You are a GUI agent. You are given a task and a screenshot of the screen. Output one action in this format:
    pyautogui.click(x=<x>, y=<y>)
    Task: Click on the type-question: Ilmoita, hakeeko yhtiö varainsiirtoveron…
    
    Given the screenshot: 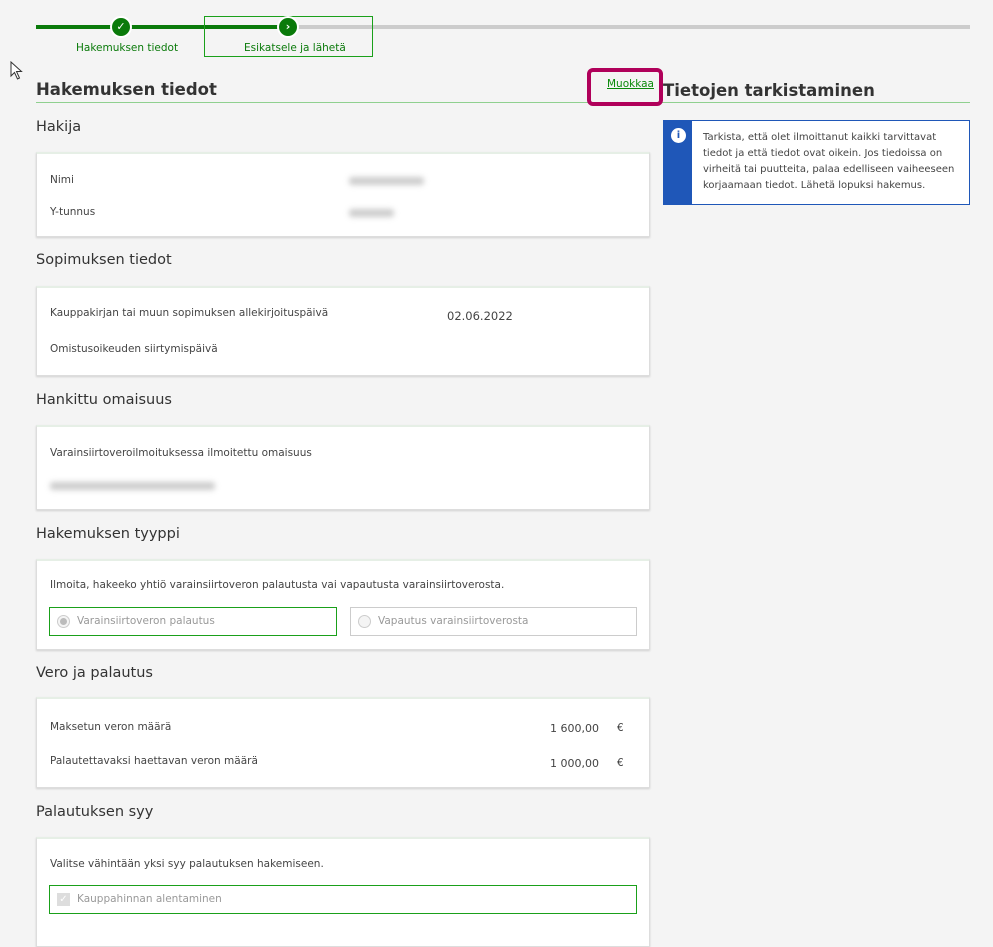 What is the action you would take?
    pyautogui.click(x=277, y=585)
    